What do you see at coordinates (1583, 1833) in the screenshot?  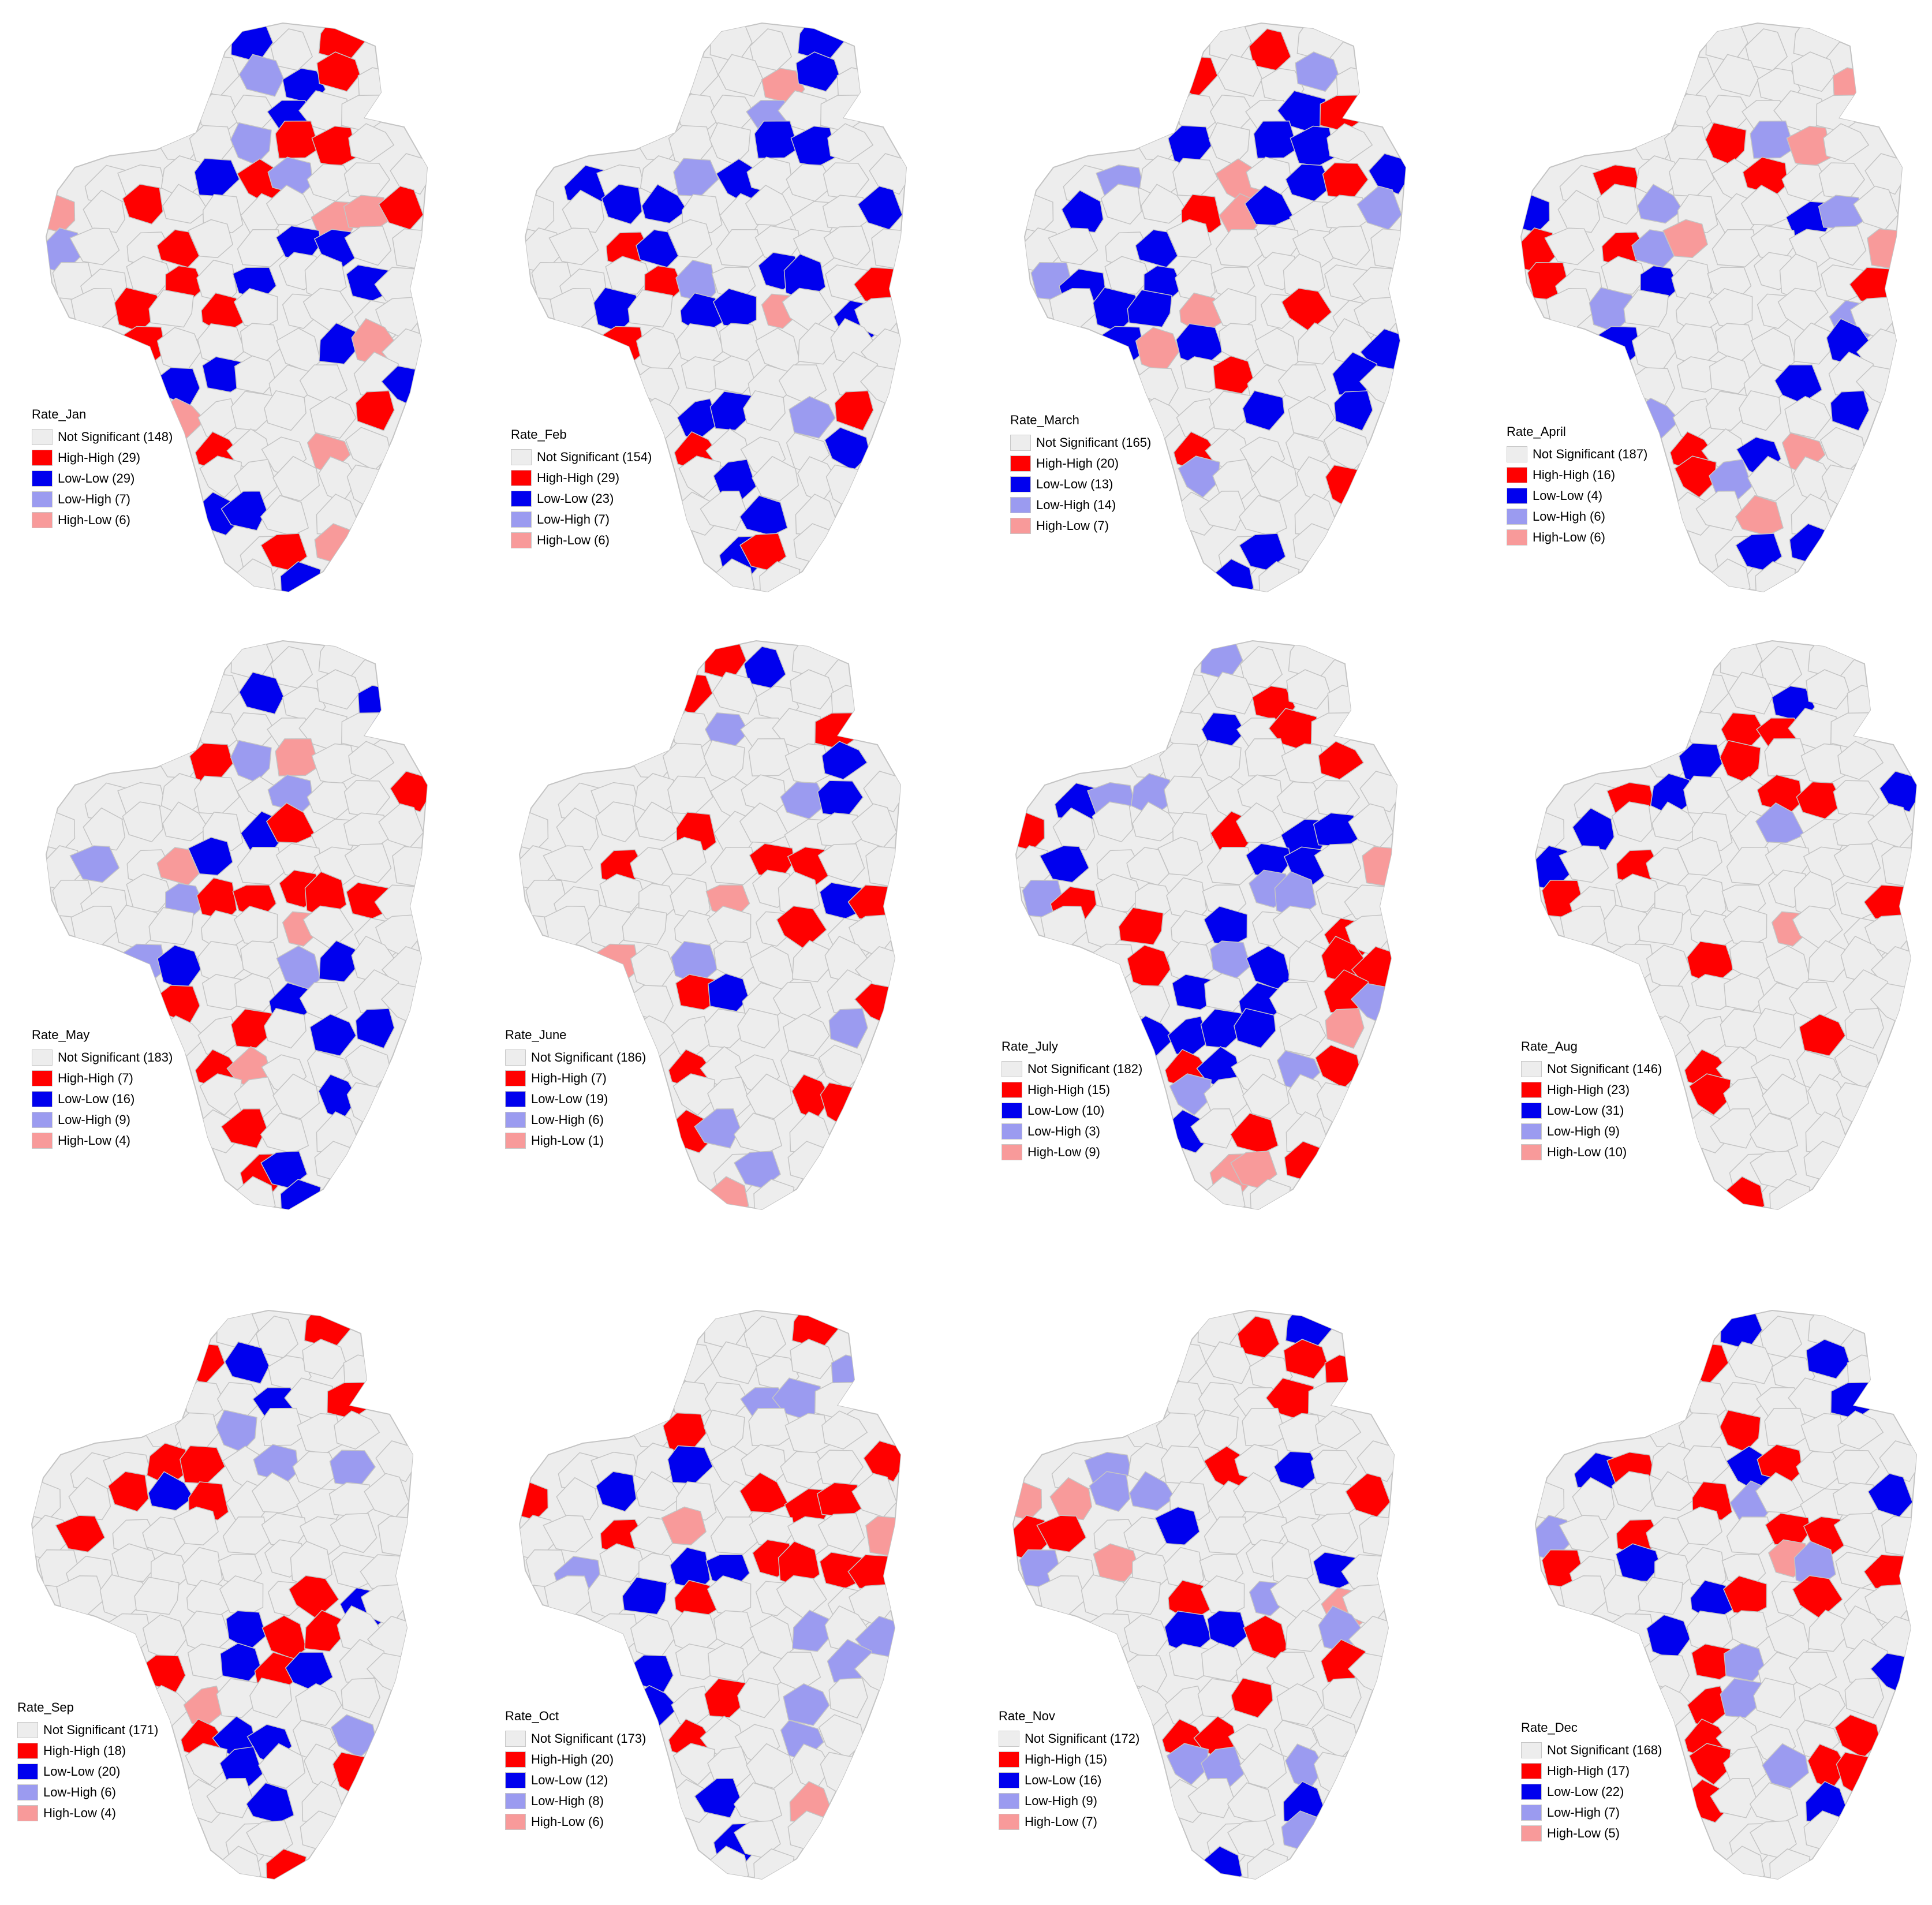 I see `legend-label: High-Low (5)` at bounding box center [1583, 1833].